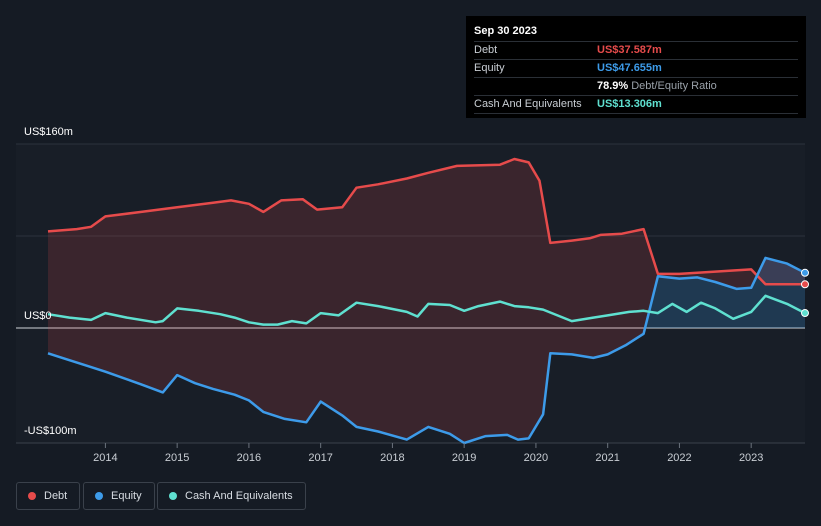 The image size is (821, 526). Describe the element at coordinates (239, 496) in the screenshot. I see `legend-label: Cash And Equivalents` at that location.